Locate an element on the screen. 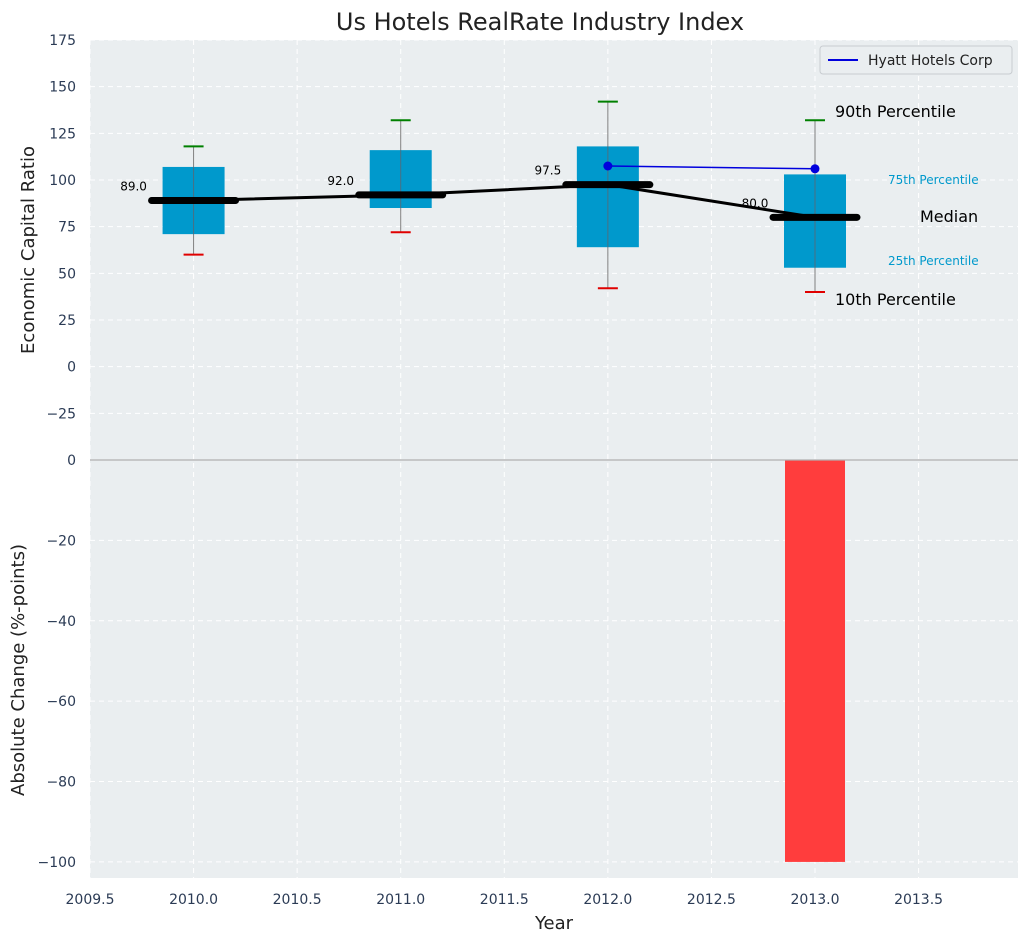 The image size is (1029, 942). chart-title: Us Hotels RealRate Industry Index is located at coordinates (540, 22).